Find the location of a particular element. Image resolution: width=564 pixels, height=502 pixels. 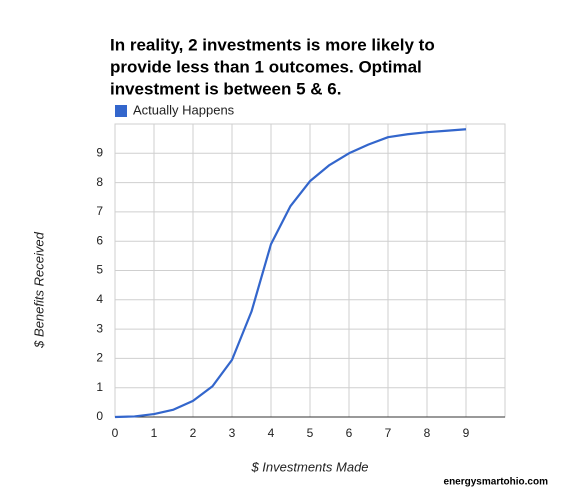

y-tick-label: 7 is located at coordinates (99, 211).